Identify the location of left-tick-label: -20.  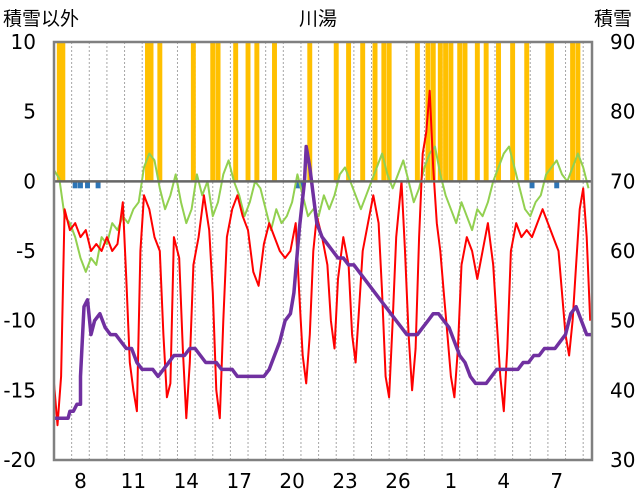
(19, 460).